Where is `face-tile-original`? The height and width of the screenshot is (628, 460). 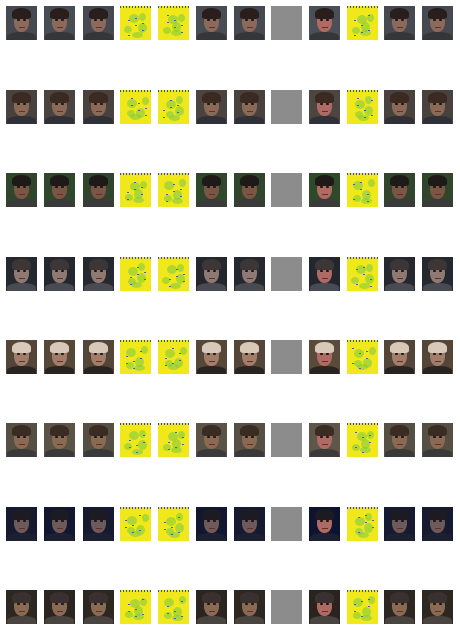 face-tile-original is located at coordinates (21, 23).